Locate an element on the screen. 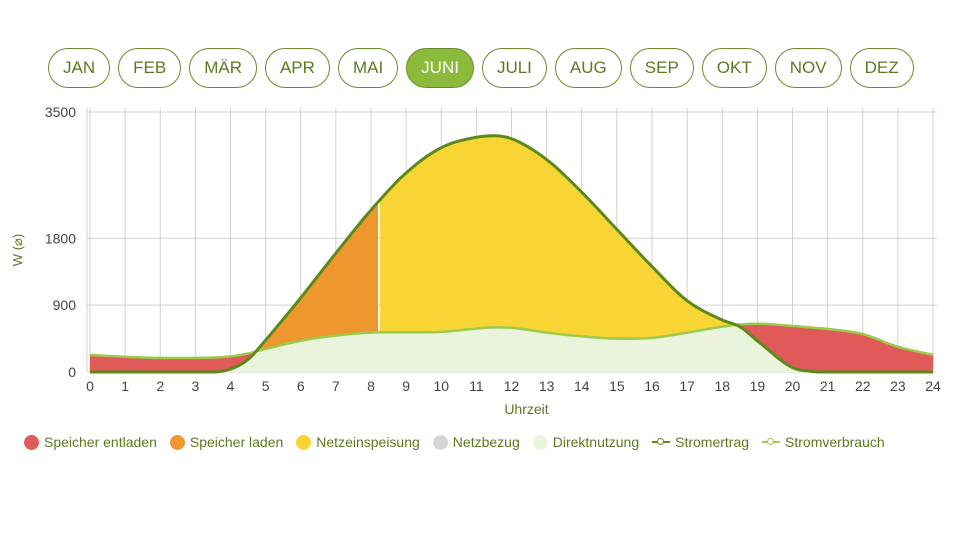 The height and width of the screenshot is (538, 956). x-tick-label: 11 is located at coordinates (476, 386).